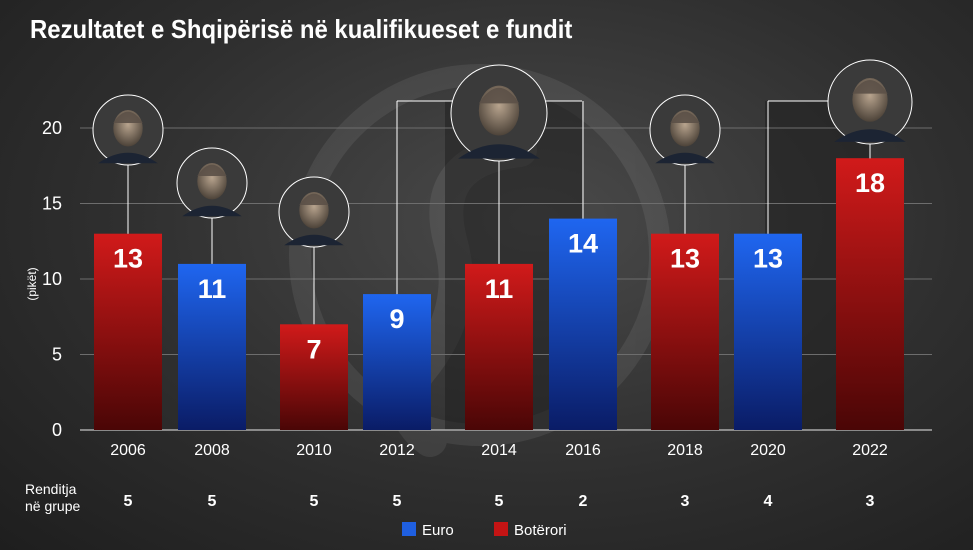 The image size is (973, 550). What do you see at coordinates (397, 362) in the screenshot?
I see `bar-2012` at bounding box center [397, 362].